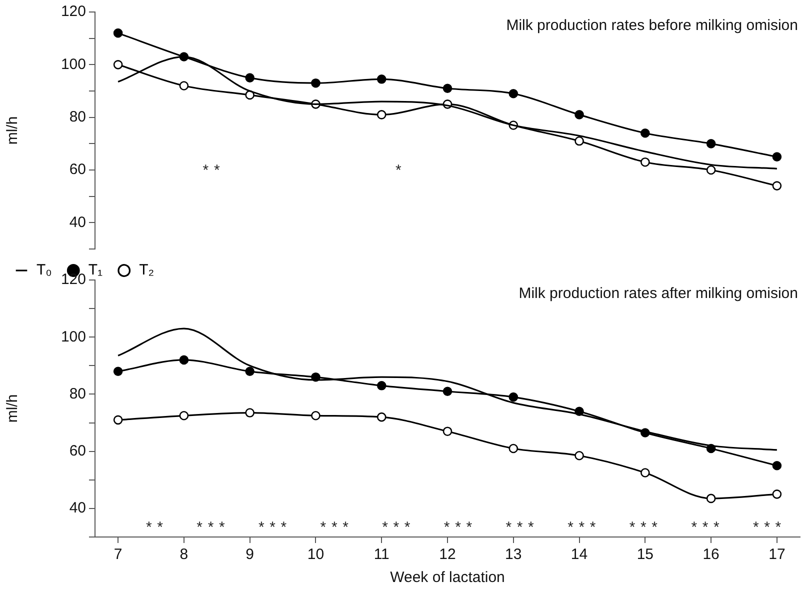  Describe the element at coordinates (184, 555) in the screenshot. I see `x-tick-label: 8` at that location.